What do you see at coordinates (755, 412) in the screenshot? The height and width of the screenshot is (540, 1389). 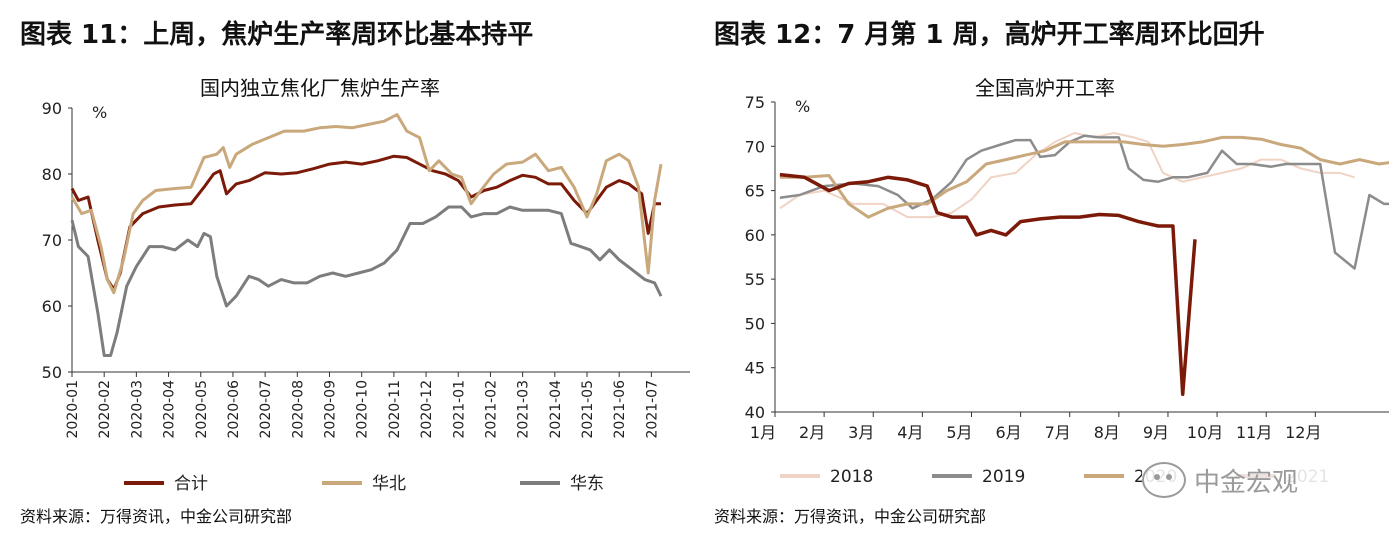 I see `y-tick-label: 40` at bounding box center [755, 412].